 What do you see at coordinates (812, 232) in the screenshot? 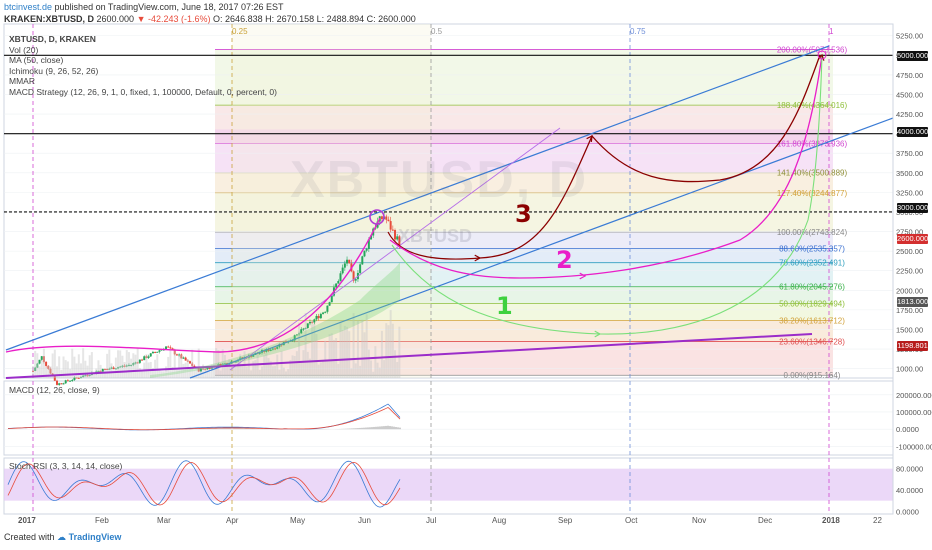
I see `fib-level-label: 100.00%(2743.824)` at bounding box center [812, 232].